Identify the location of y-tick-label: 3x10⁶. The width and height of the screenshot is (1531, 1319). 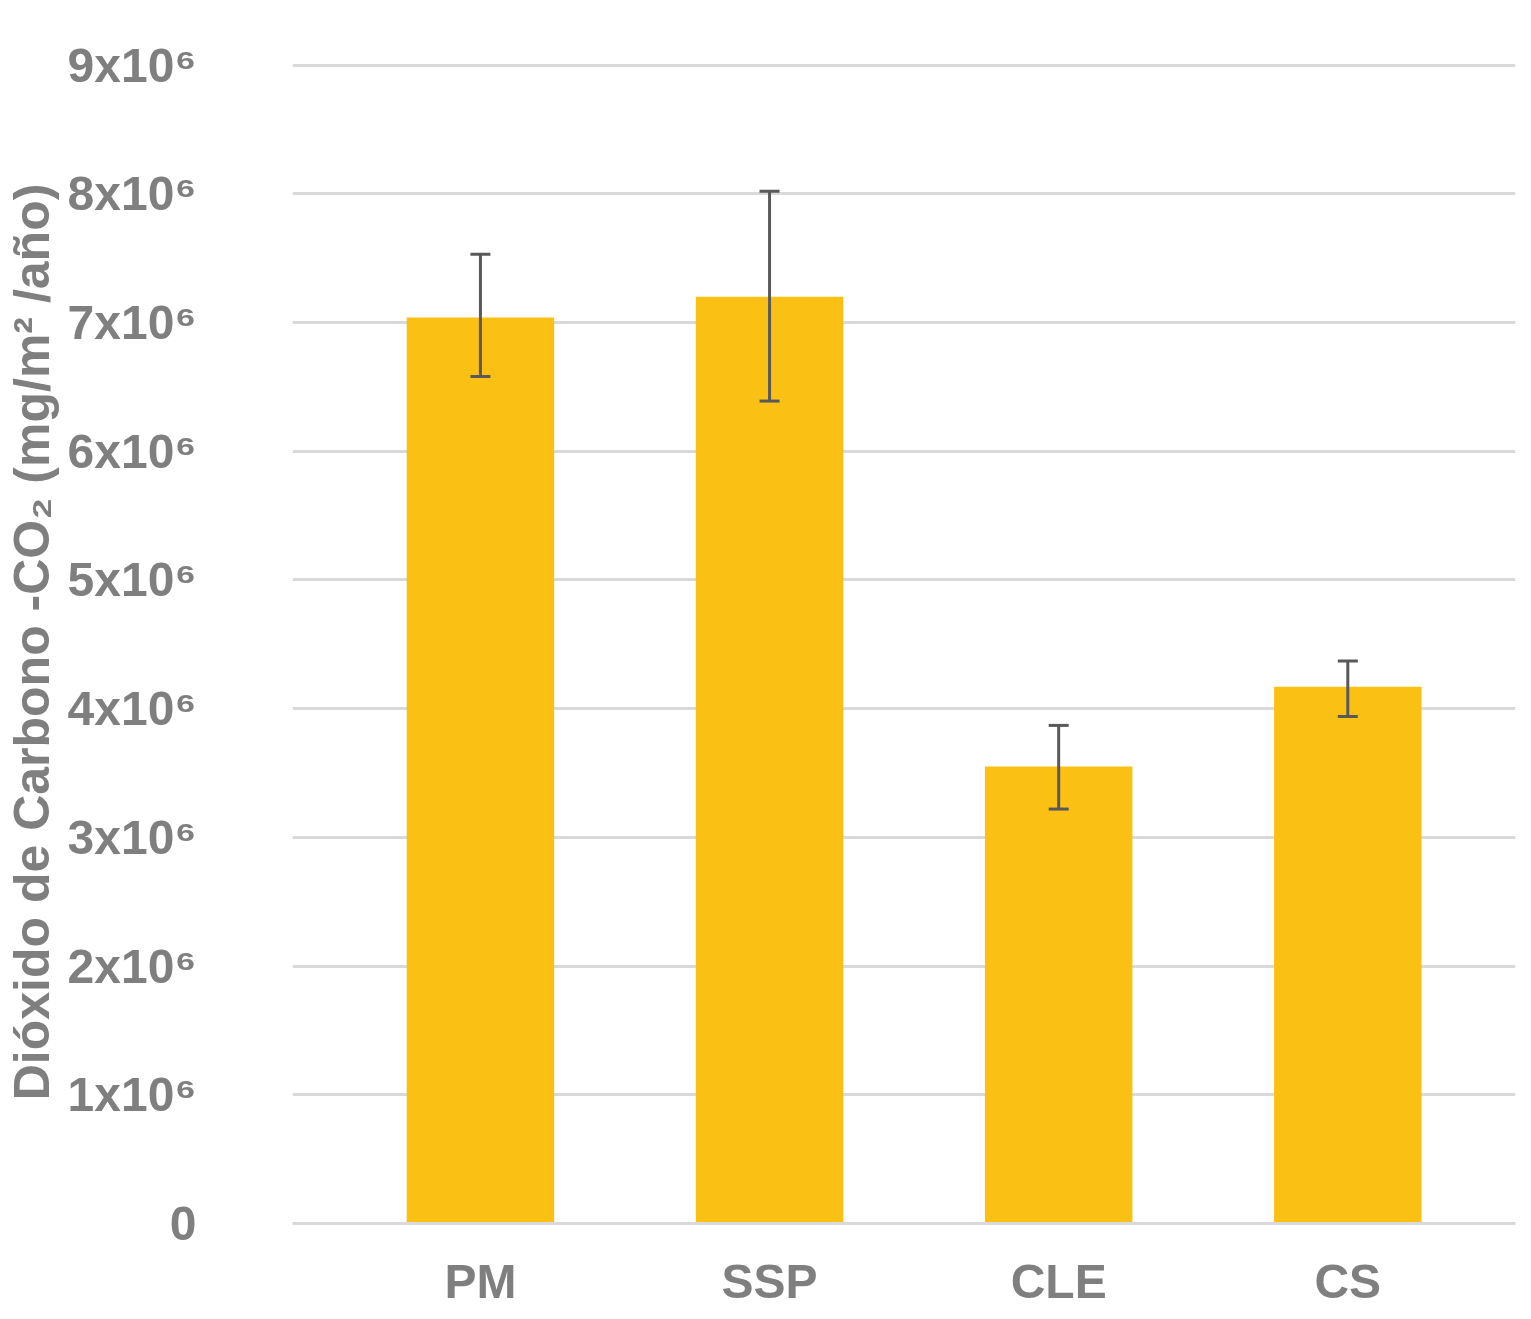
(132, 837).